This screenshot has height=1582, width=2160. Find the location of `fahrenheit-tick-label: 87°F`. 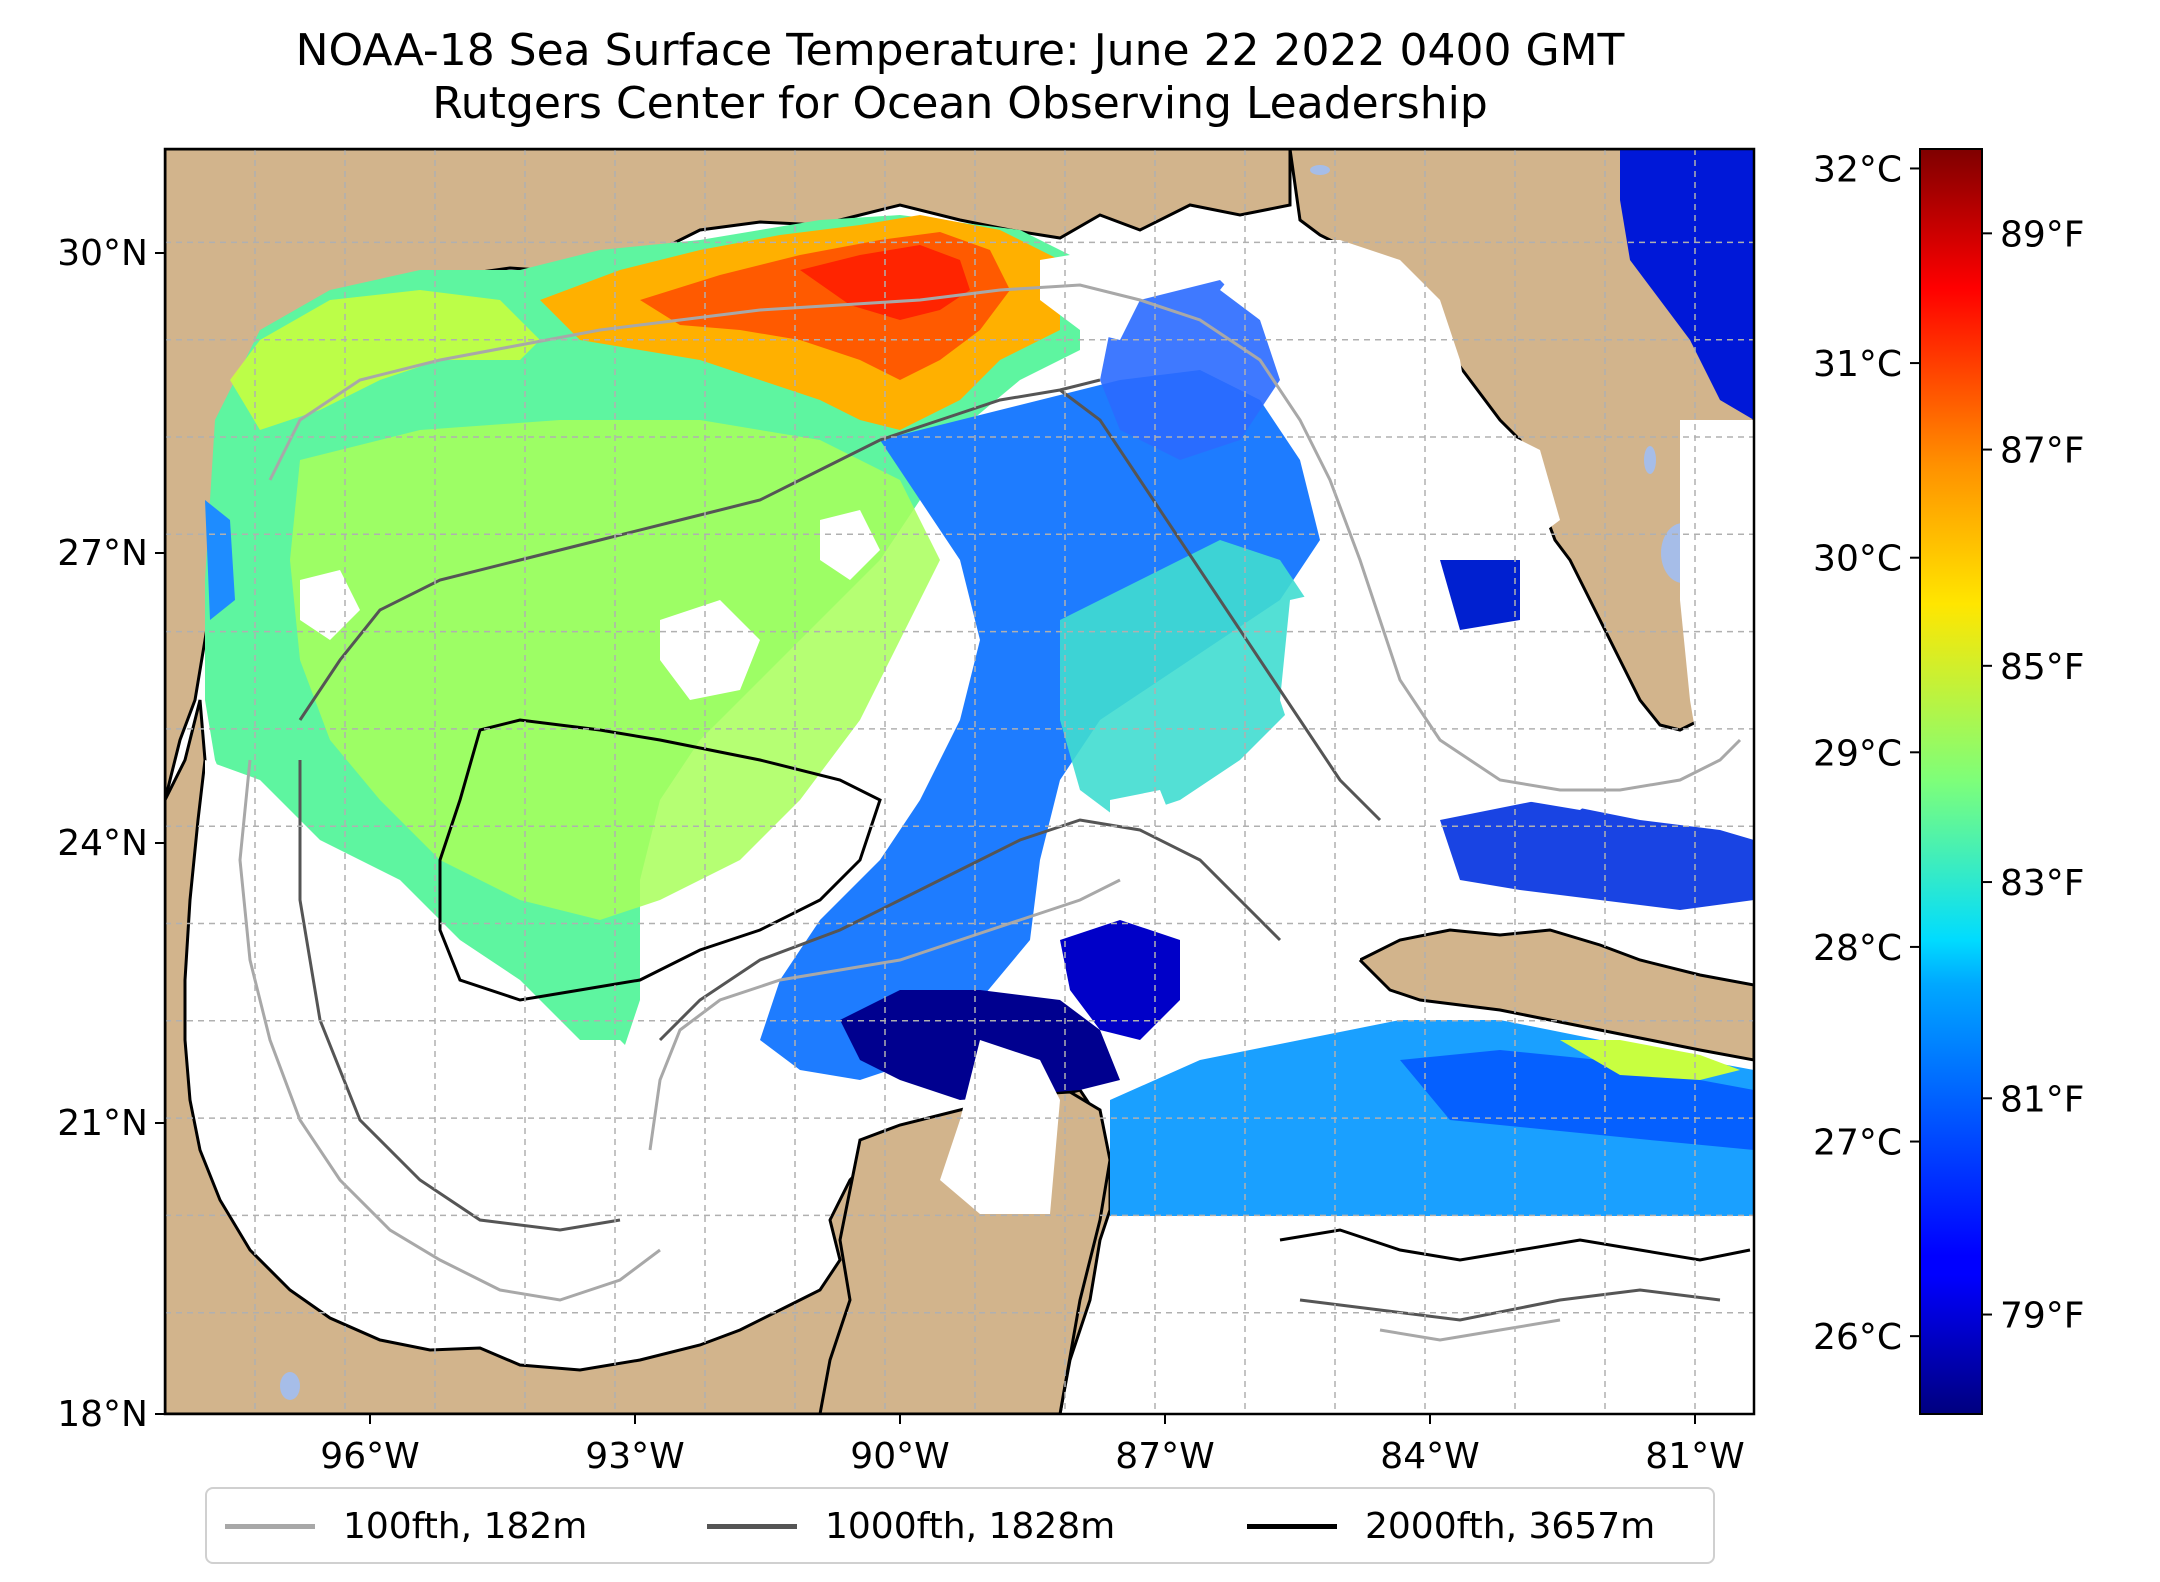

fahrenheit-tick-label: 87°F is located at coordinates (2042, 451).